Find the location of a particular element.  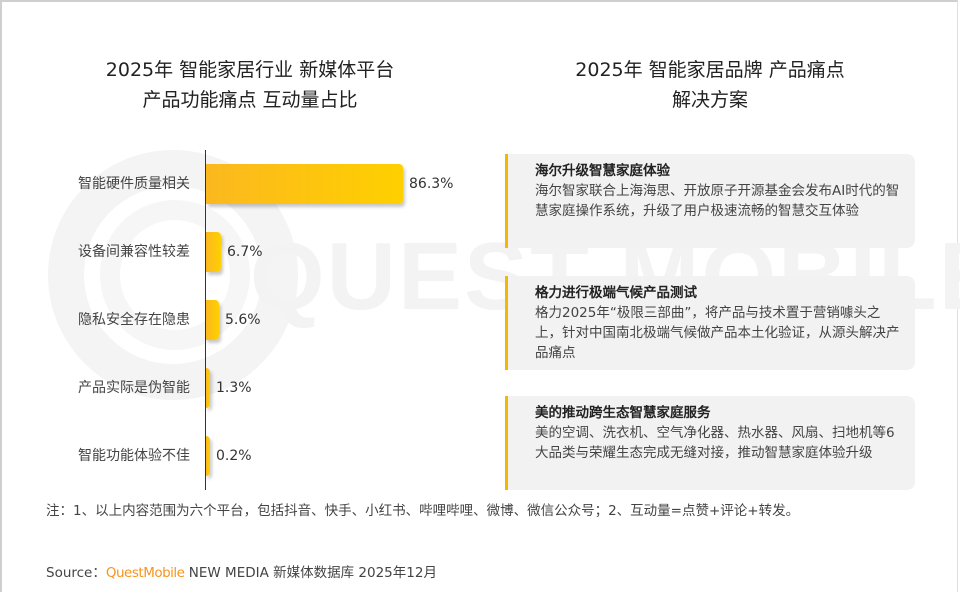

bar-row: 智能功能体验不佳 0.2% is located at coordinates (260, 456).